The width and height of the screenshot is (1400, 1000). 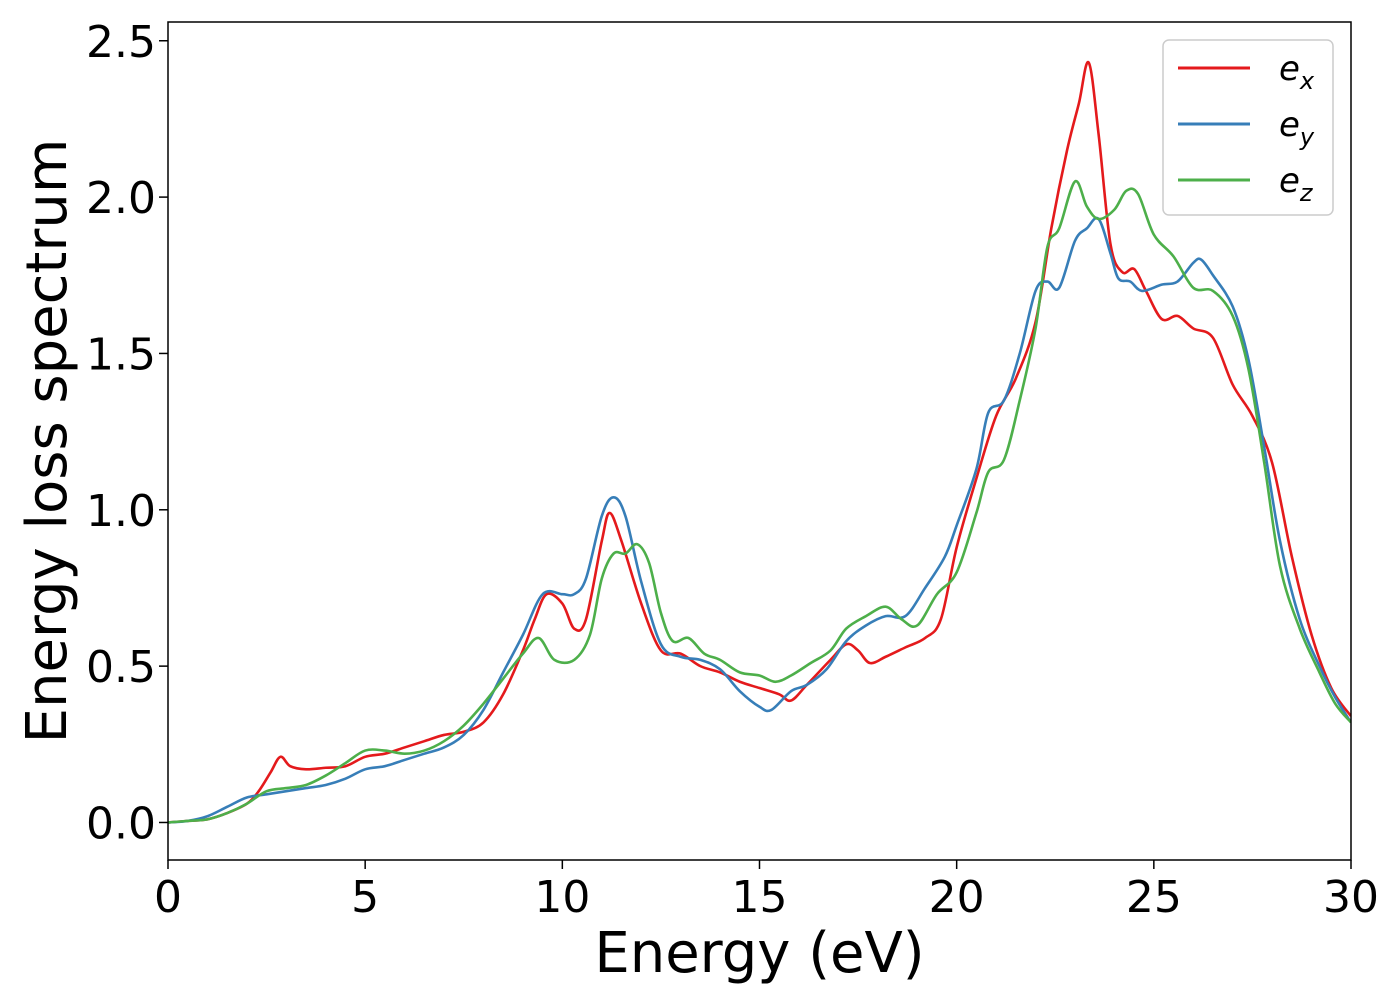 What do you see at coordinates (121, 667) in the screenshot?
I see `y-tick-label: 0.5` at bounding box center [121, 667].